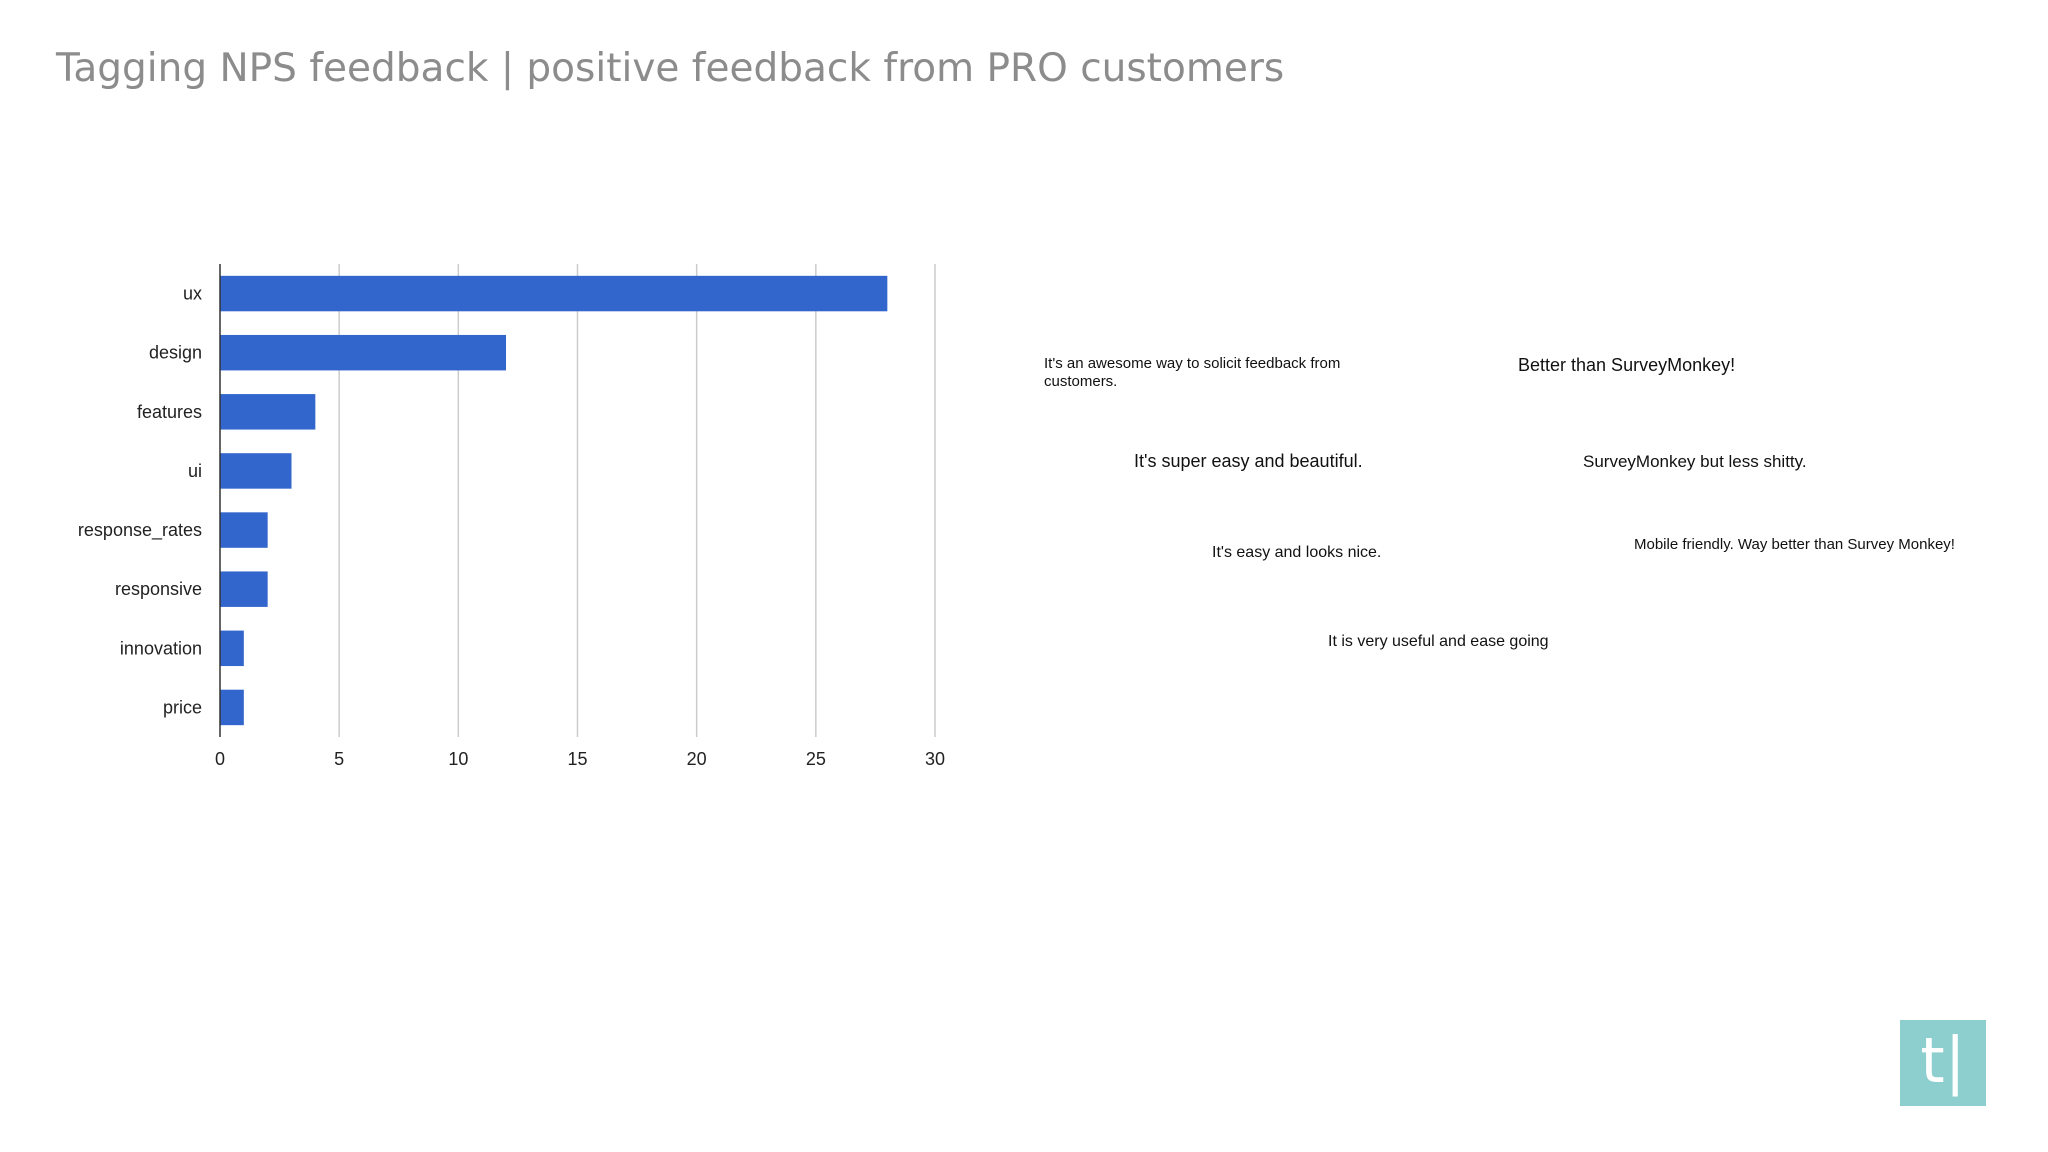 The width and height of the screenshot is (2048, 1152). What do you see at coordinates (175, 353) in the screenshot?
I see `category-label: design` at bounding box center [175, 353].